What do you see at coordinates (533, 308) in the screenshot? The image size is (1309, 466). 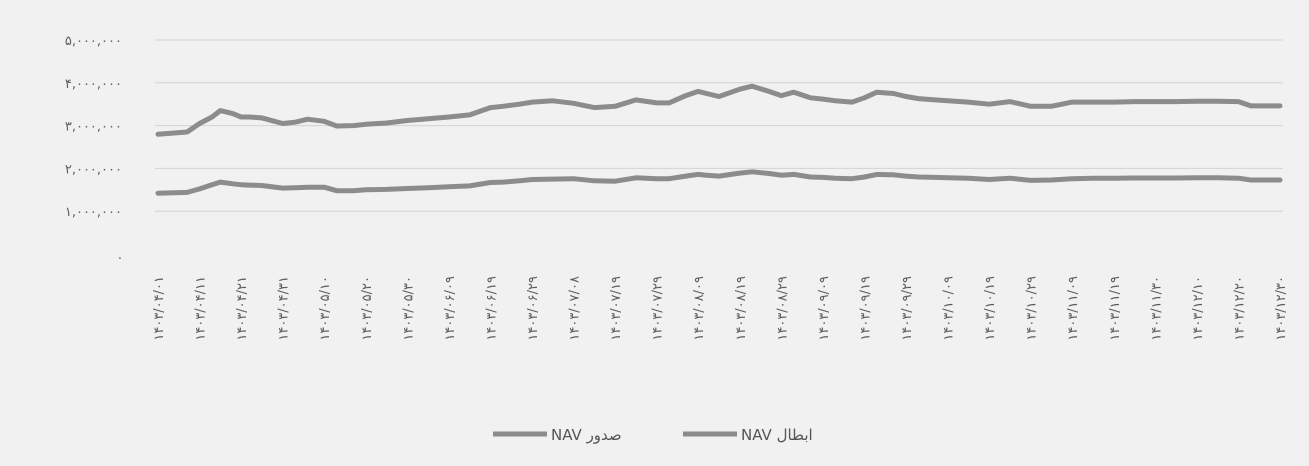 I see `x-tick-label: ۱۴۰۳/۰۶/۲۹` at bounding box center [533, 308].